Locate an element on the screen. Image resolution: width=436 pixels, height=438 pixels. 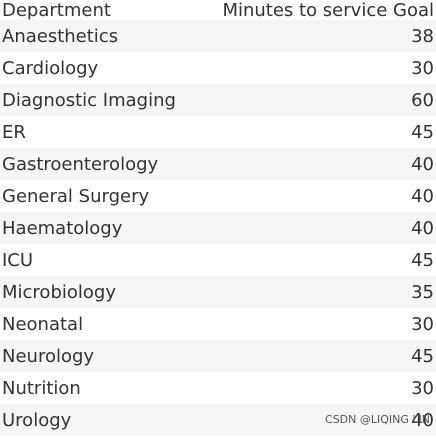
goal-column-header: Minutes to service Goal is located at coordinates (328, 10).